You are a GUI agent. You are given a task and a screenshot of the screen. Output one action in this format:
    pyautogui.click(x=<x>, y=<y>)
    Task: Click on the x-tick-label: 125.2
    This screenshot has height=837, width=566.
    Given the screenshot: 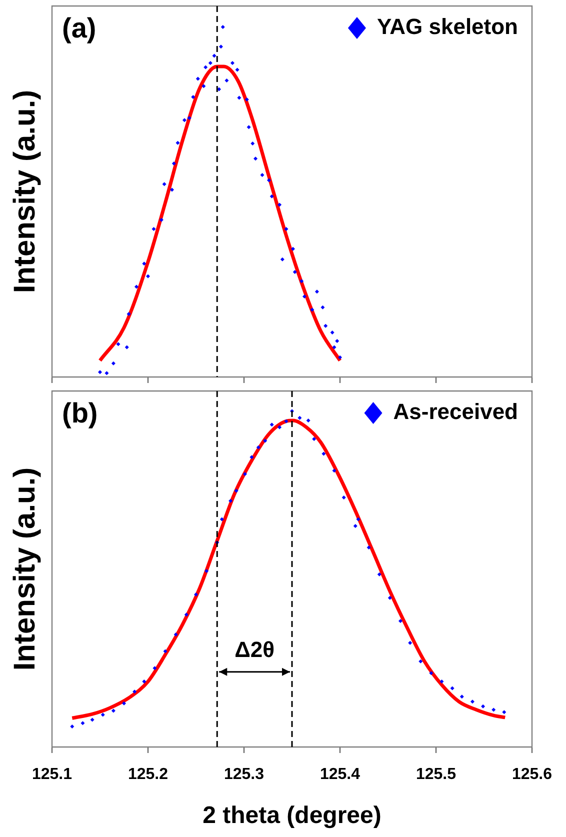 What is the action you would take?
    pyautogui.click(x=148, y=775)
    